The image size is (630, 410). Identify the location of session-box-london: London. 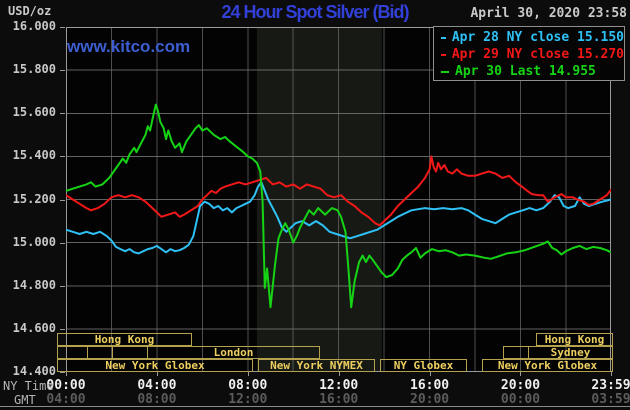
(233, 352).